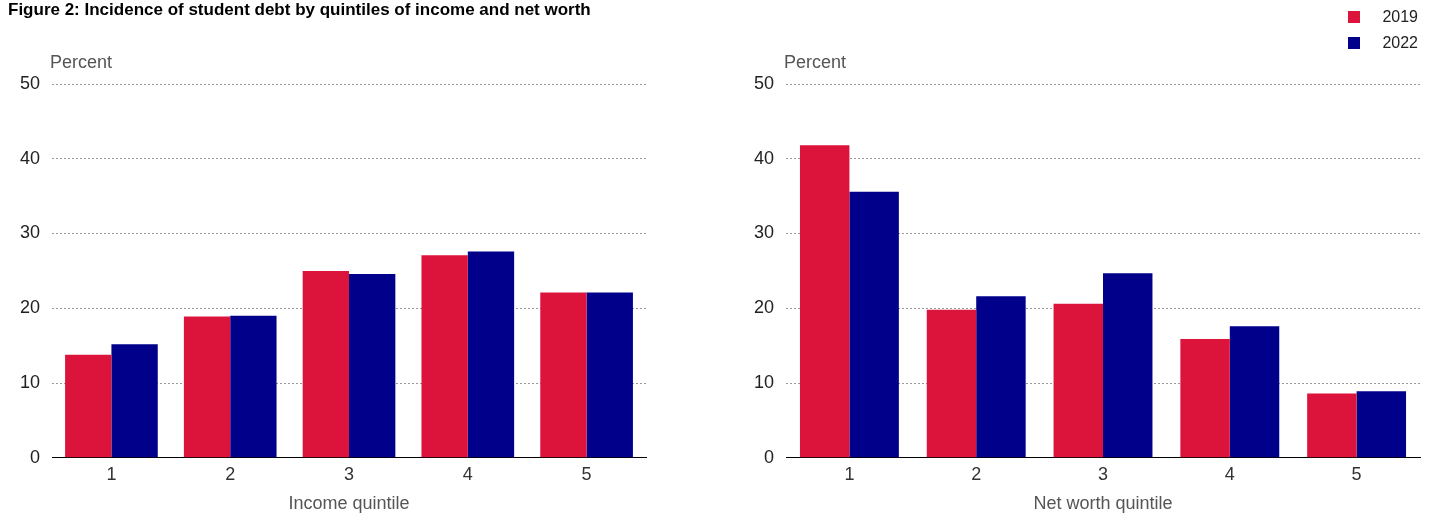 This screenshot has height=523, width=1434. Describe the element at coordinates (1400, 17) in the screenshot. I see `legend-label: 2019` at that location.